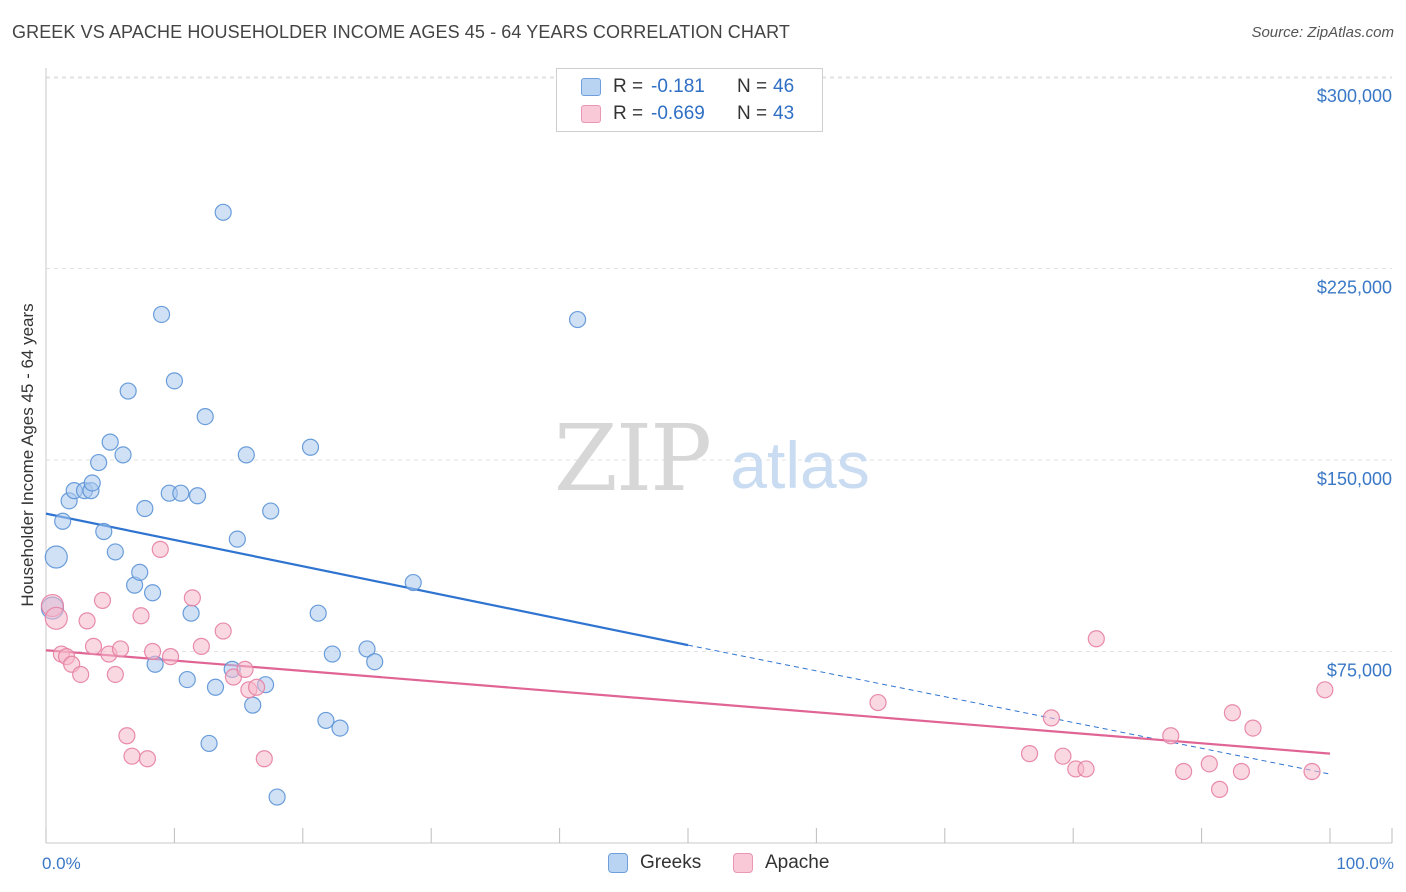  Describe the element at coordinates (27, 454) in the screenshot. I see `y-axis-label: Householder Income Ages 45 - 64 years` at that location.